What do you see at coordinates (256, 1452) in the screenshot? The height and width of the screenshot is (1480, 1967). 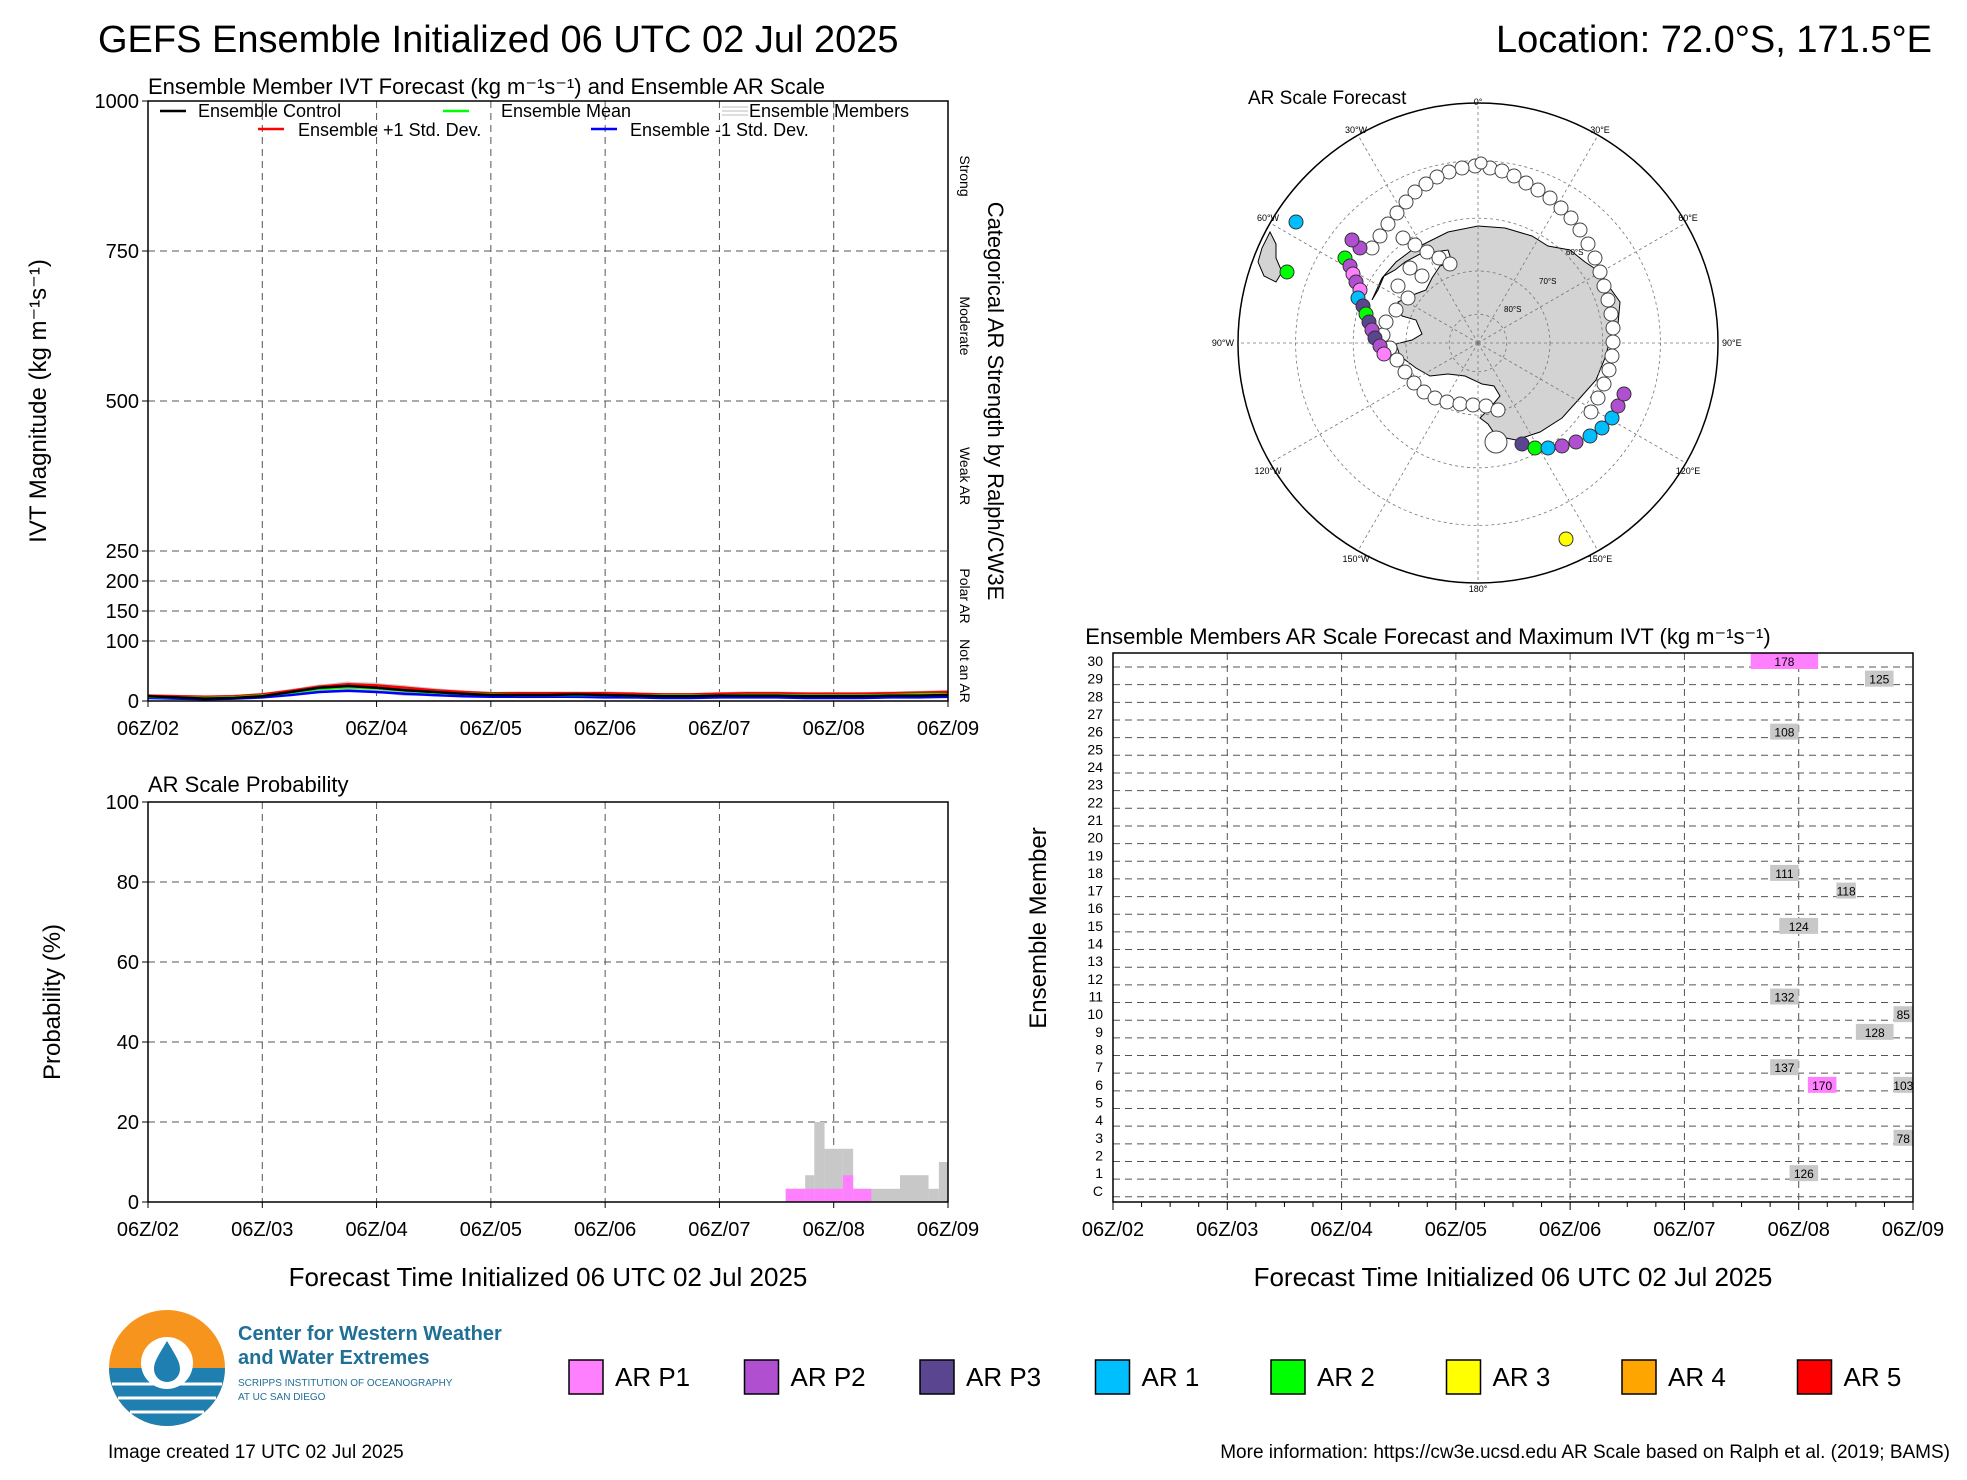 I see `image-created-label: Image created 17 UTC 02 Jul 2025` at bounding box center [256, 1452].